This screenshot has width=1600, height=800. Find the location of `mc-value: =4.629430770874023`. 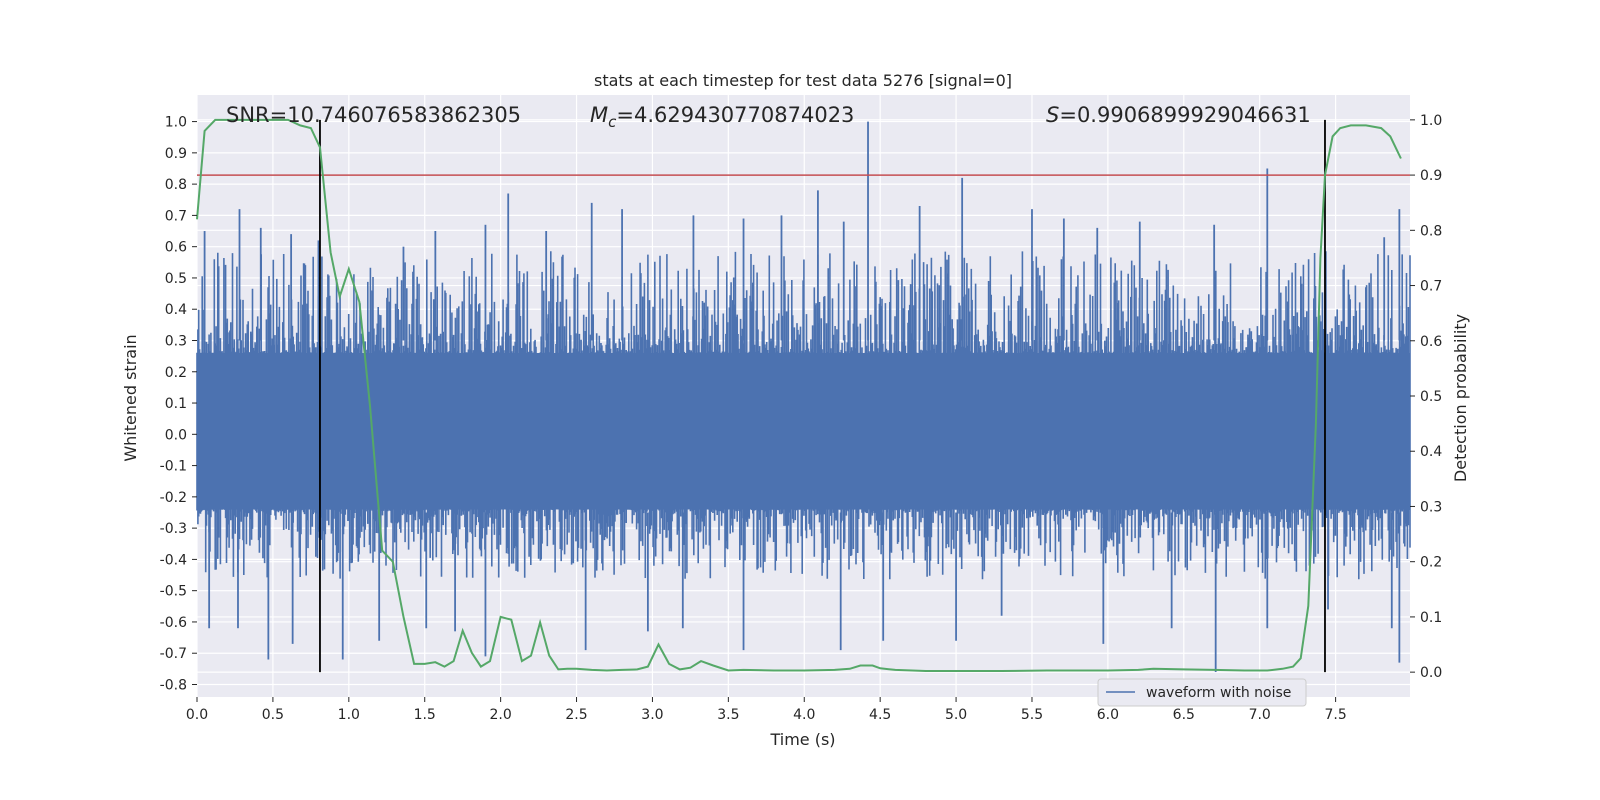

mc-value: =4.629430770874023 is located at coordinates (735, 115).